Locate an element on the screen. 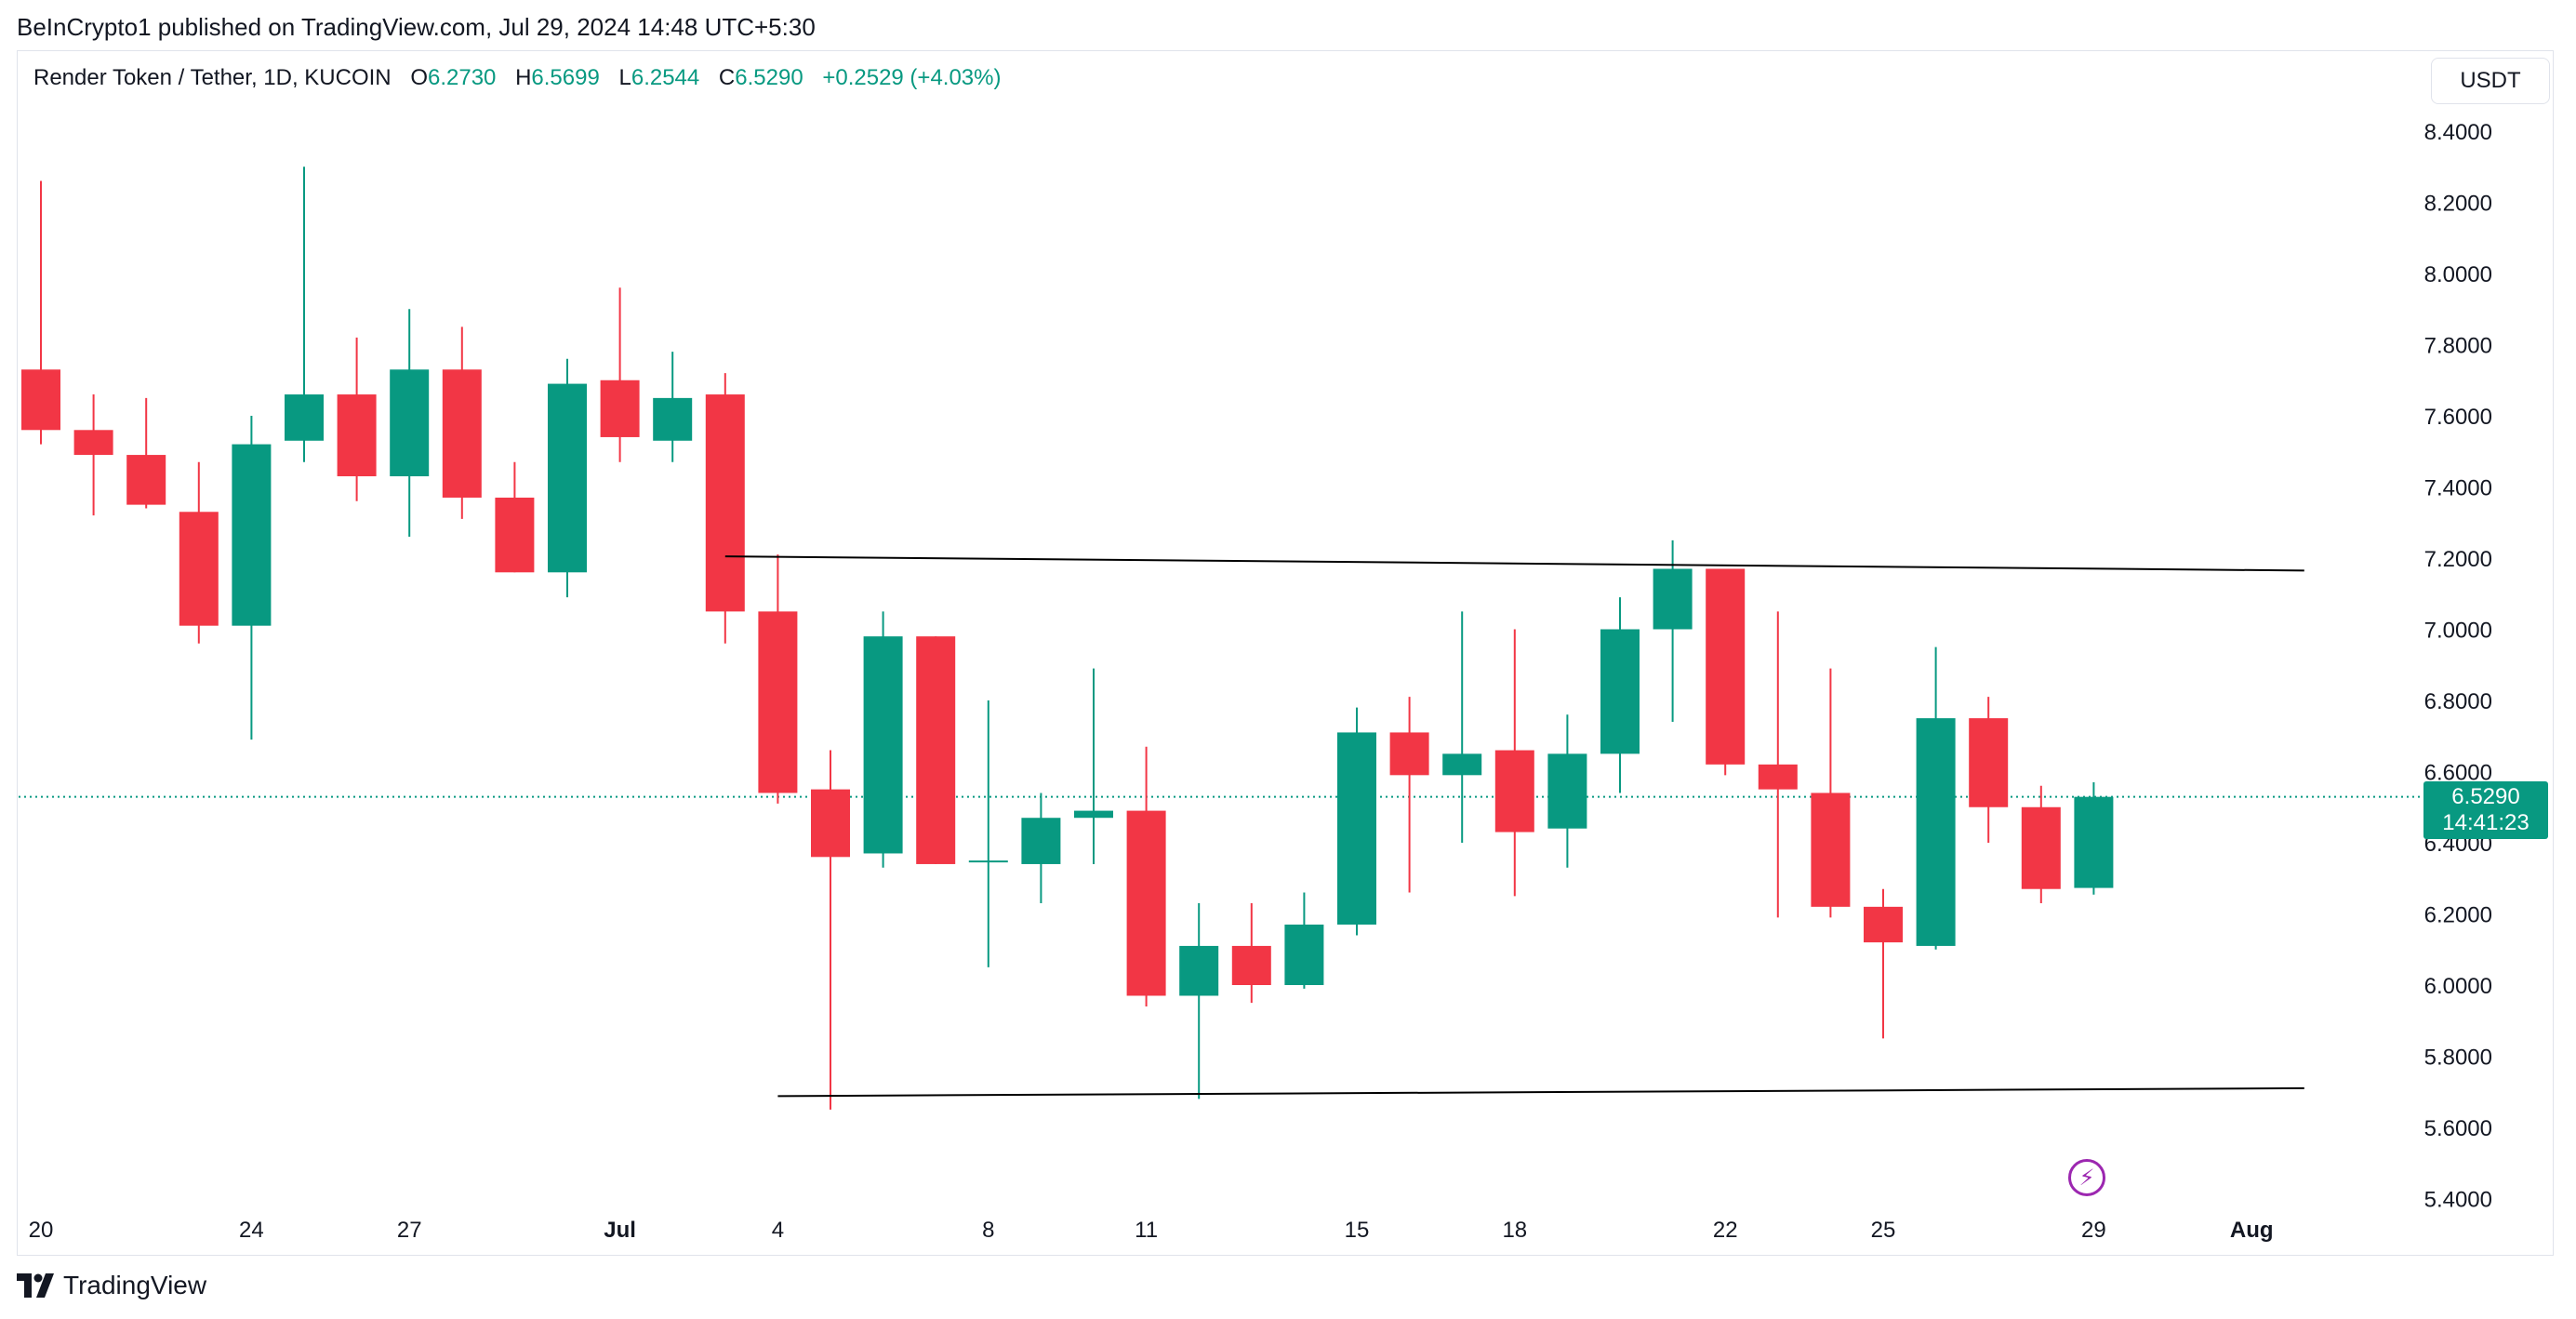 This screenshot has height=1319, width=2576. y-tick-label: 8.4000 is located at coordinates (2458, 132).